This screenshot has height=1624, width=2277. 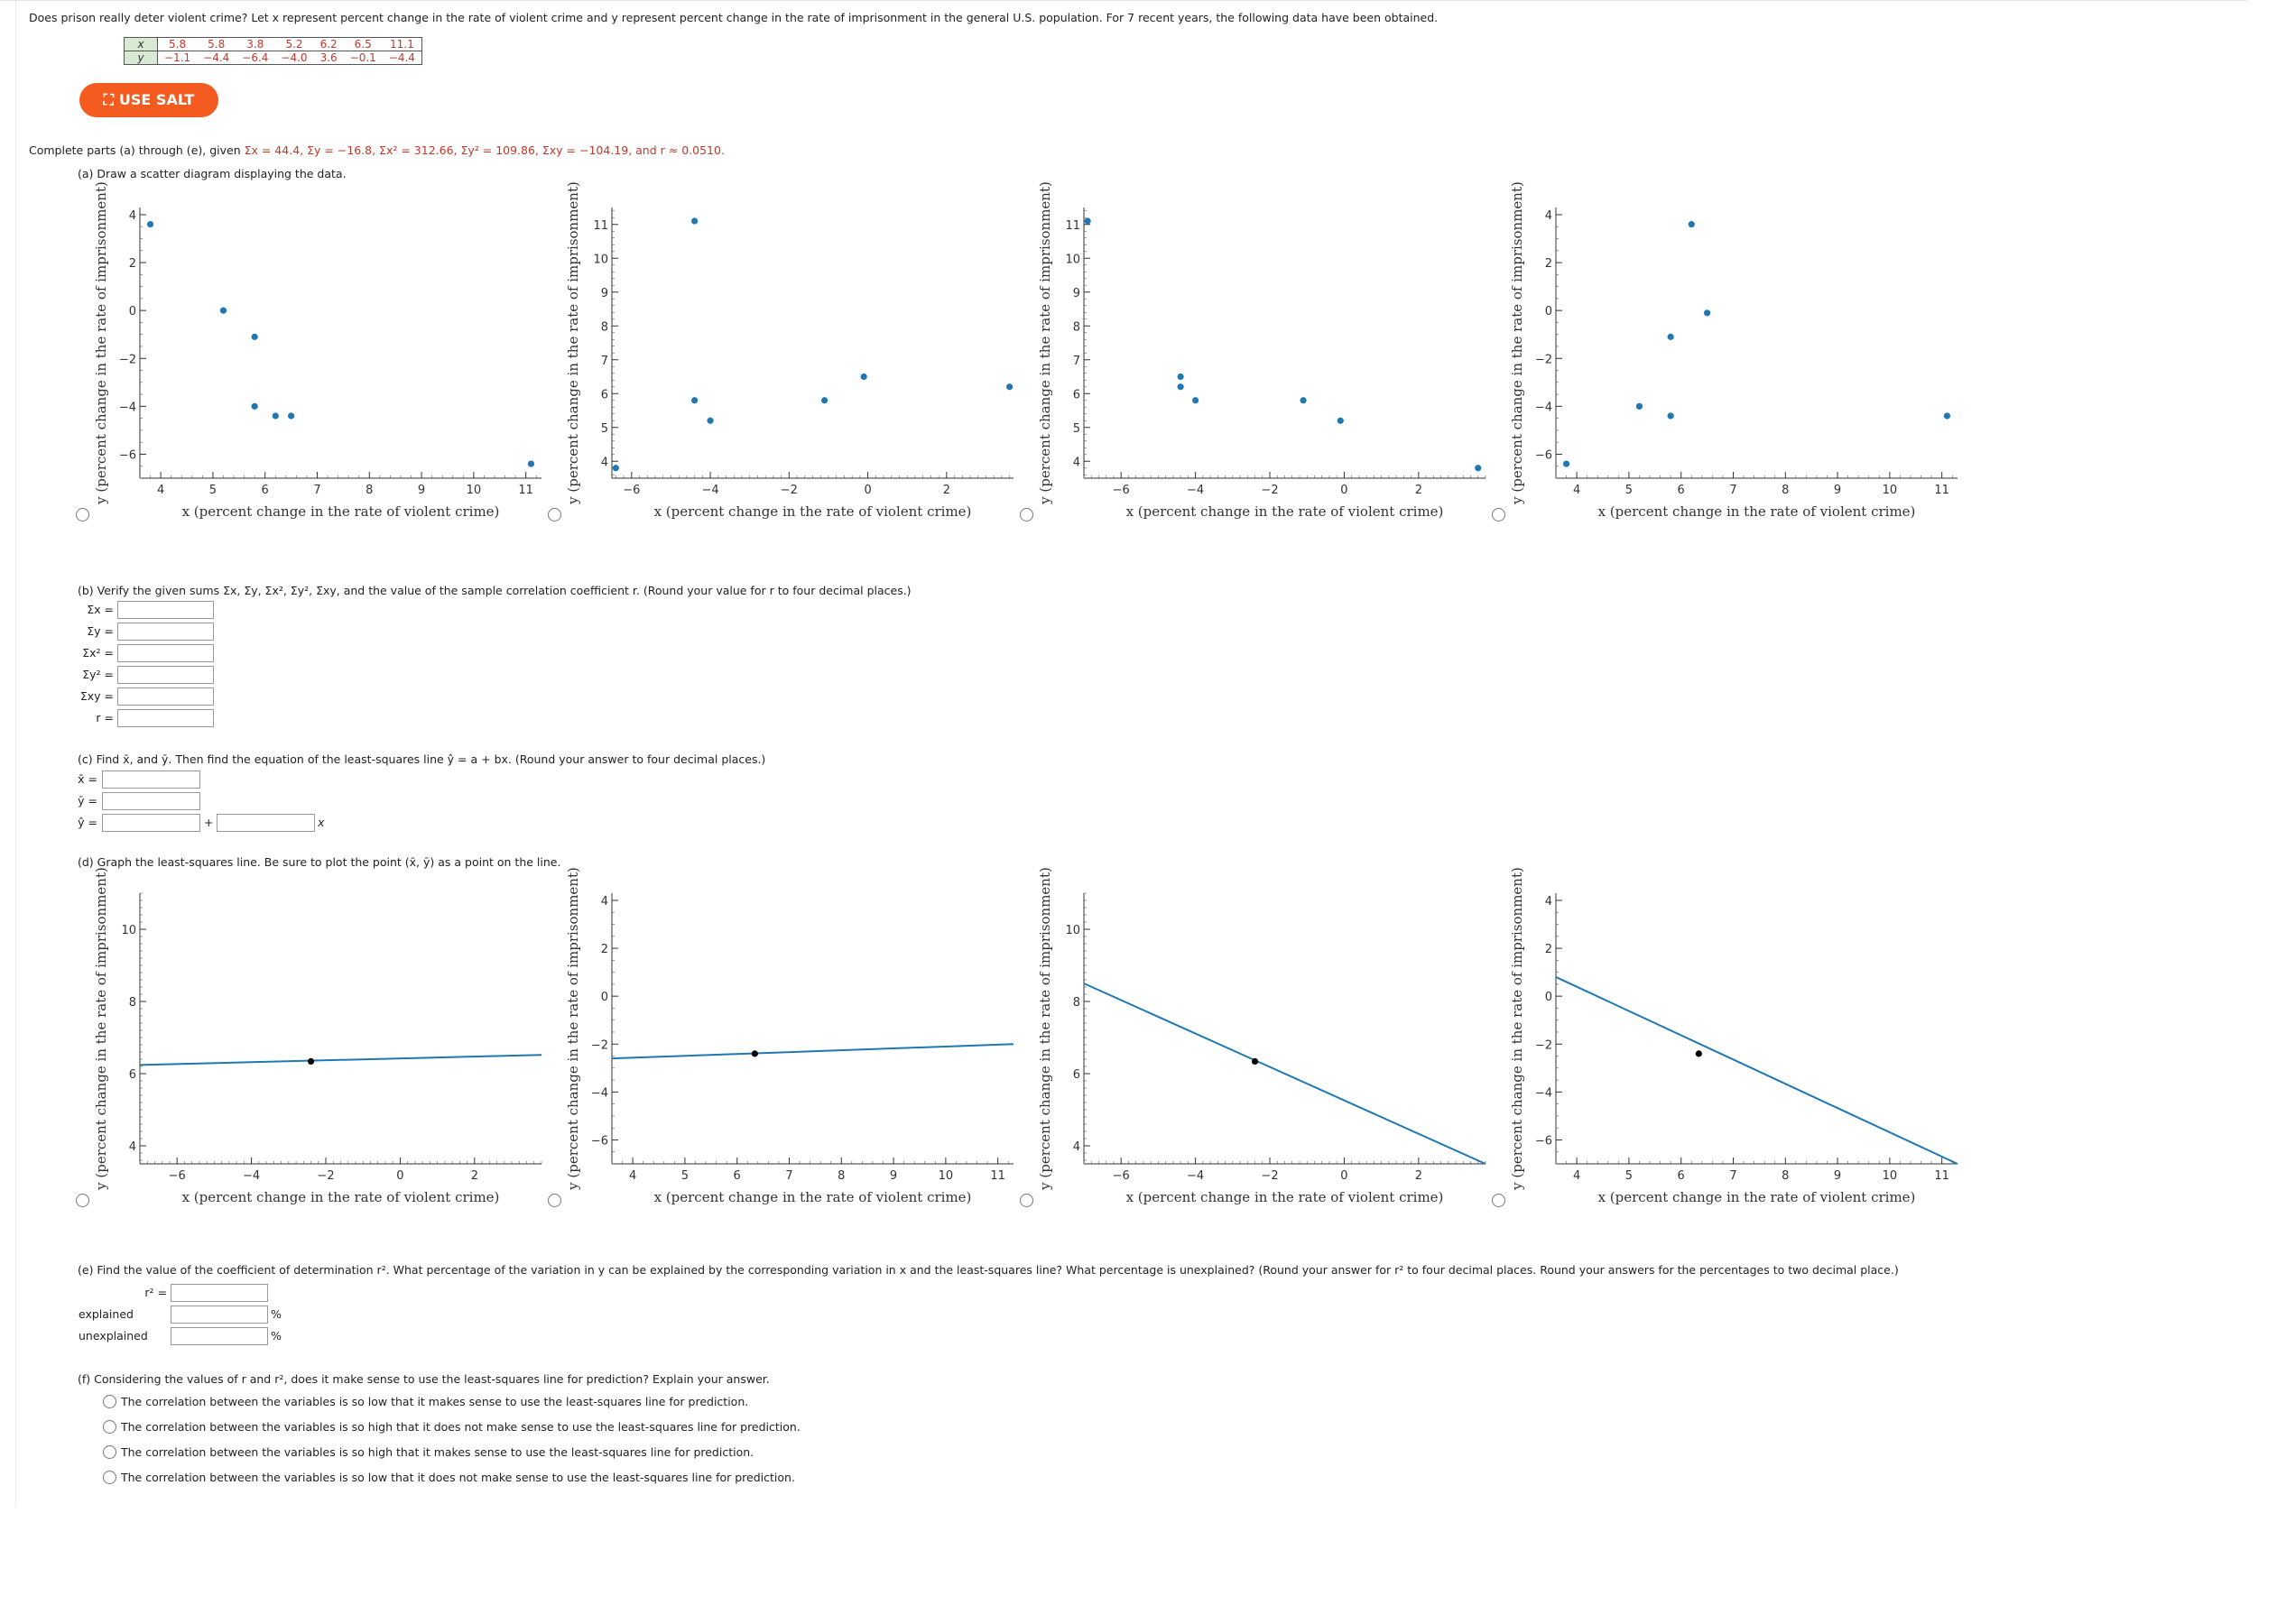 What do you see at coordinates (1629, 1176) in the screenshot?
I see `x-tick-label: 5` at bounding box center [1629, 1176].